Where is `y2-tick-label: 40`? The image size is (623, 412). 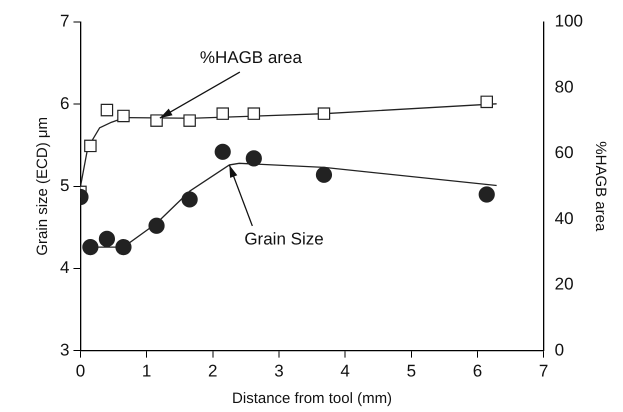
y2-tick-label: 40 is located at coordinates (564, 218).